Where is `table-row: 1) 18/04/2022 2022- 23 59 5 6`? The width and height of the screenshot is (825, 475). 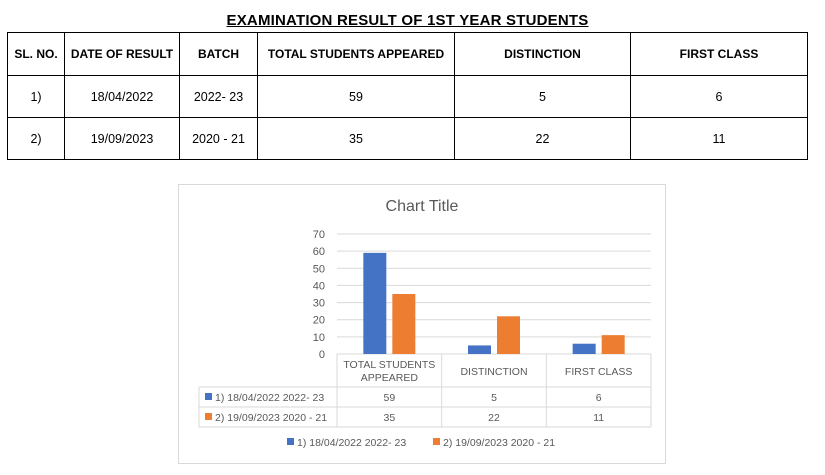
table-row: 1) 18/04/2022 2022- 23 59 5 6 is located at coordinates (407, 96).